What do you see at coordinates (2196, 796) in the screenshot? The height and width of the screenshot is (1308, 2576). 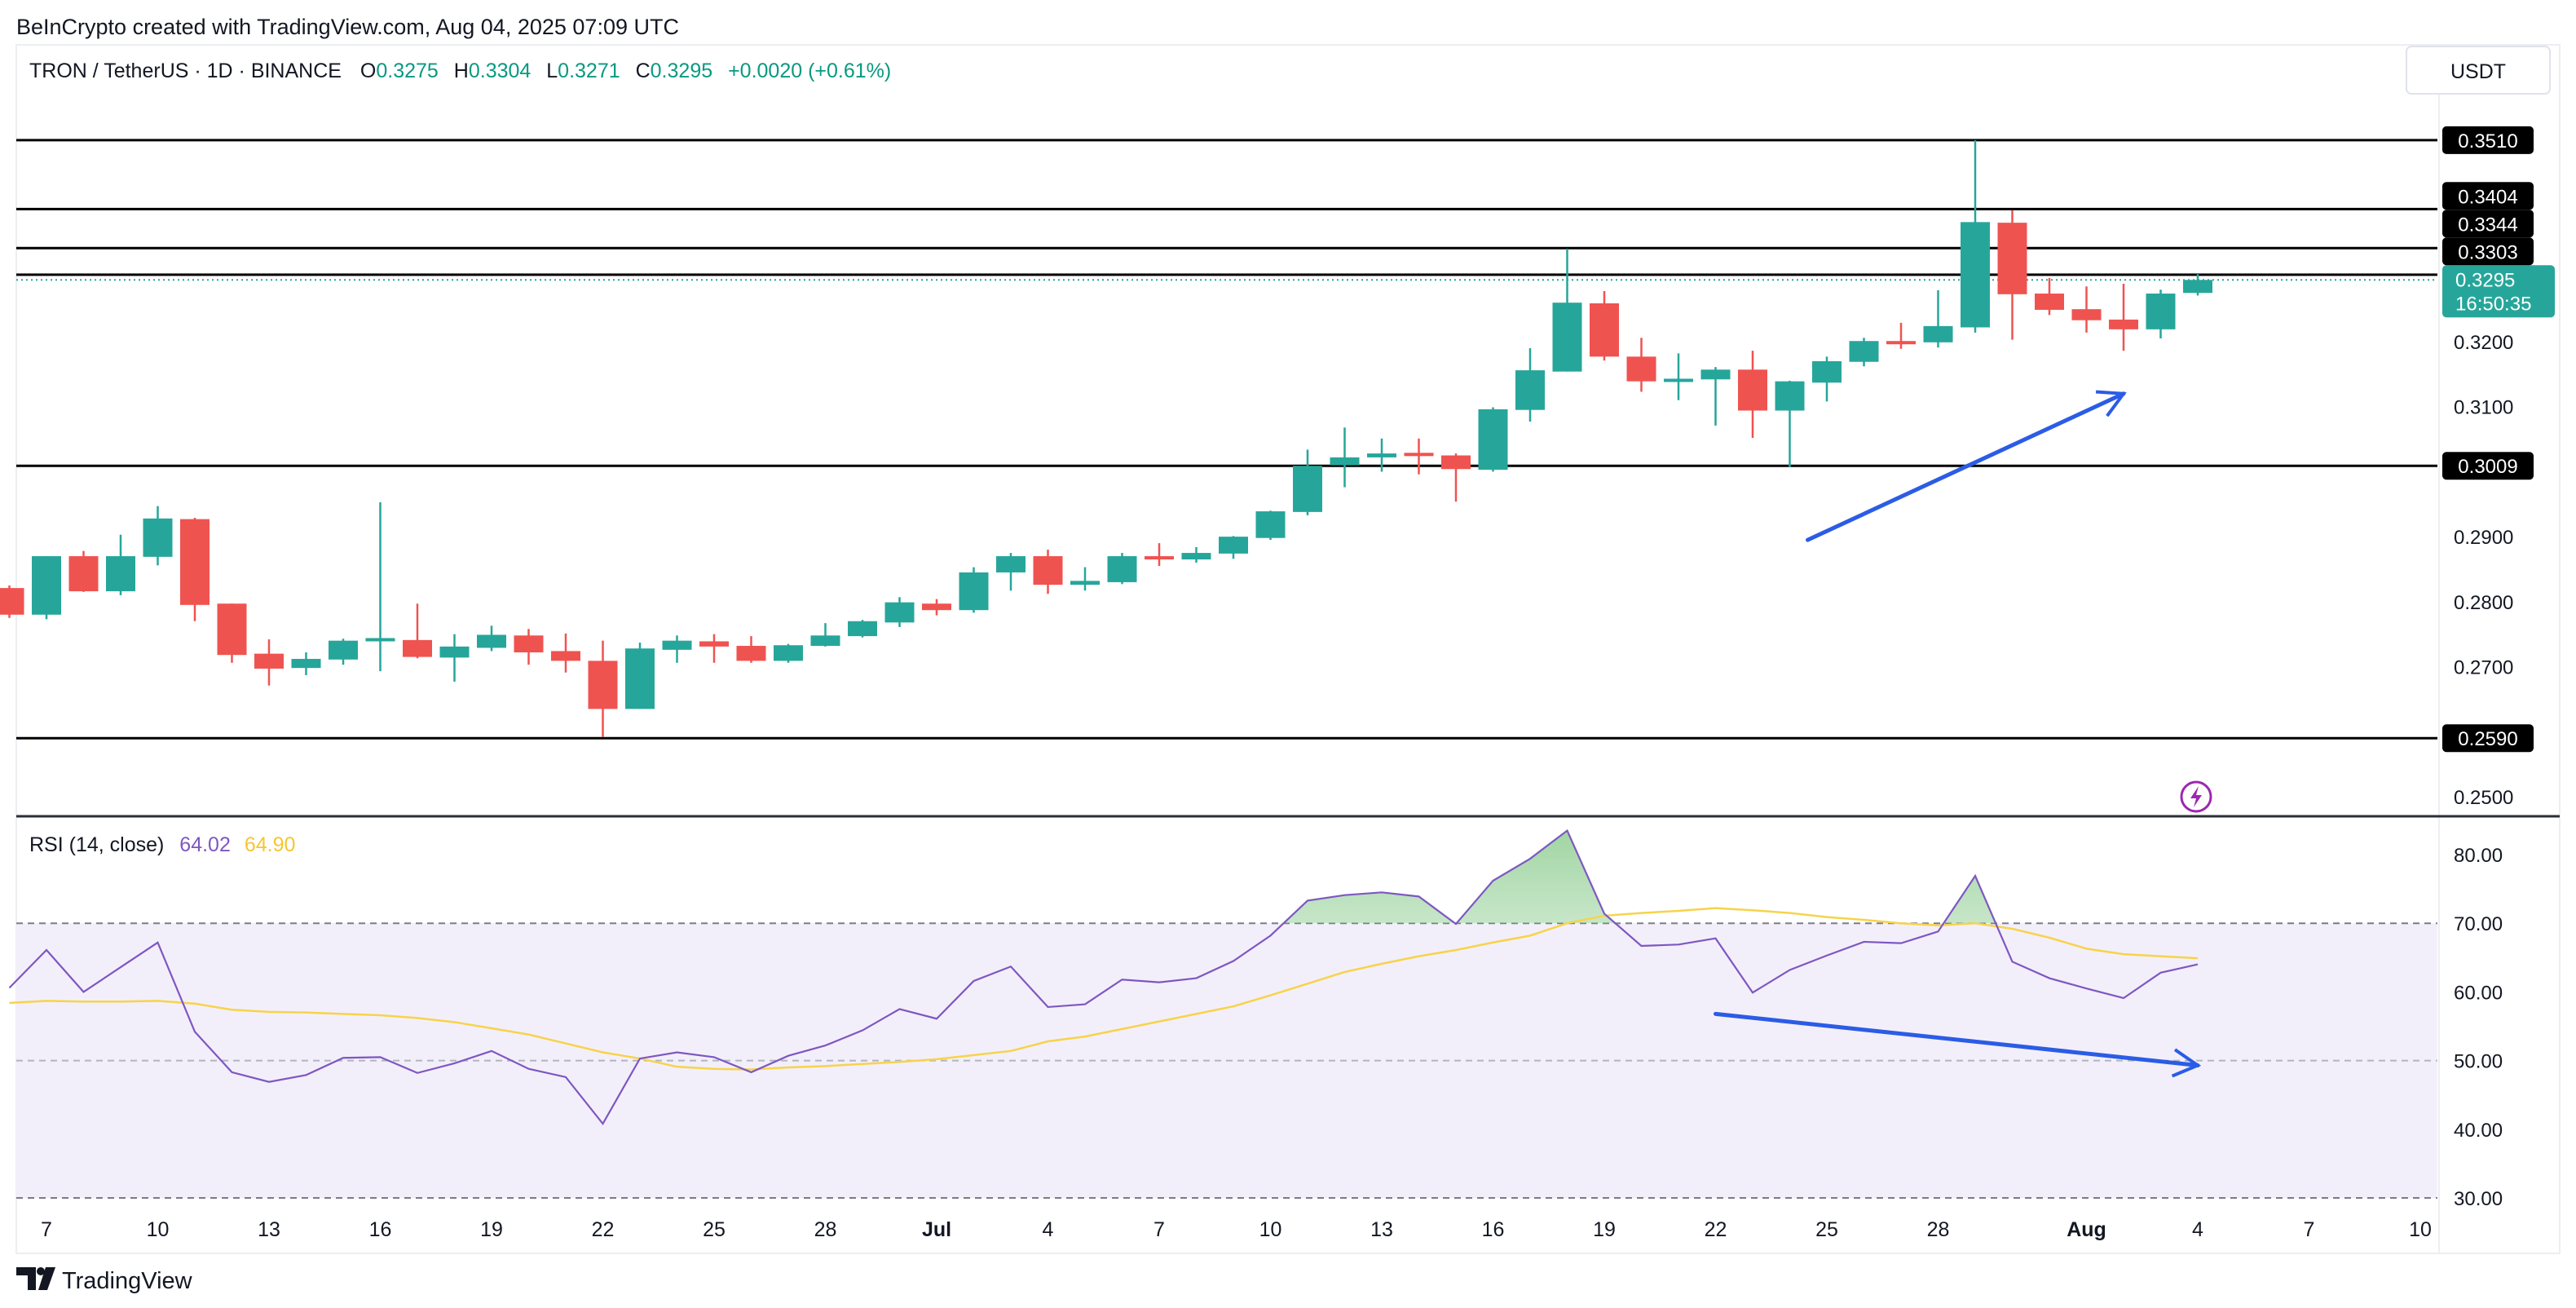 I see `lightning-icon` at bounding box center [2196, 796].